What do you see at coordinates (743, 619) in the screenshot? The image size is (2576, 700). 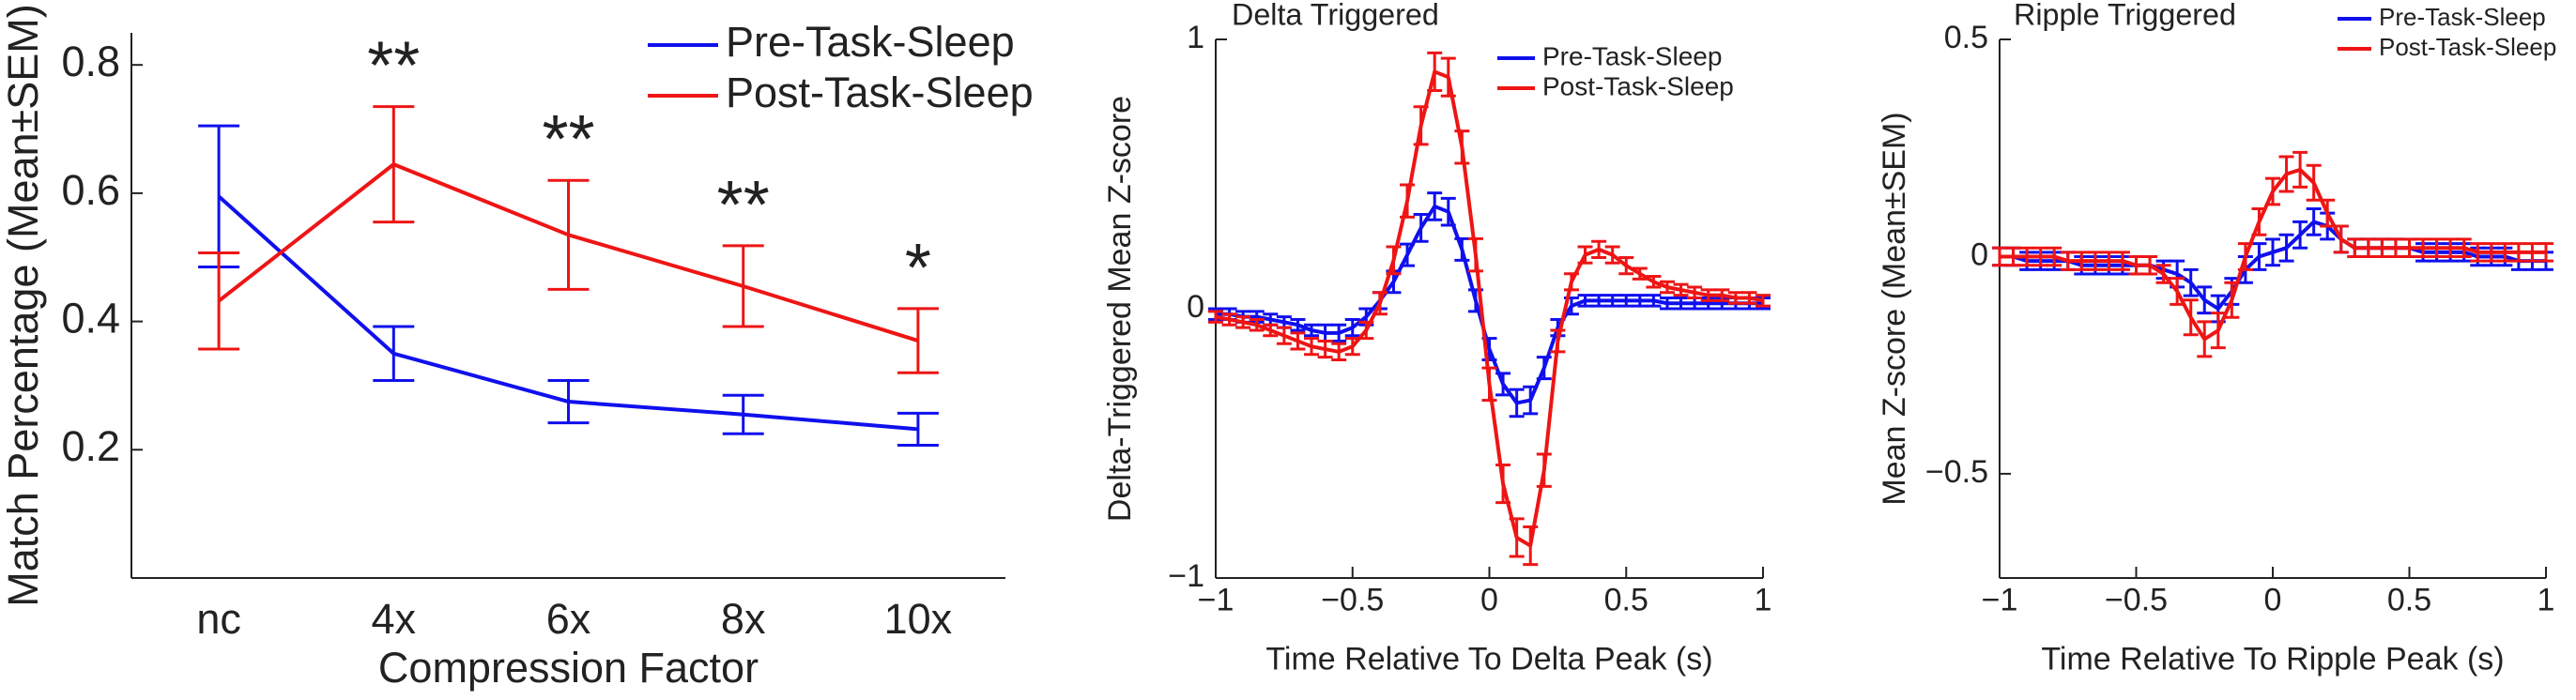 I see `x-tick-label: 8x` at bounding box center [743, 619].